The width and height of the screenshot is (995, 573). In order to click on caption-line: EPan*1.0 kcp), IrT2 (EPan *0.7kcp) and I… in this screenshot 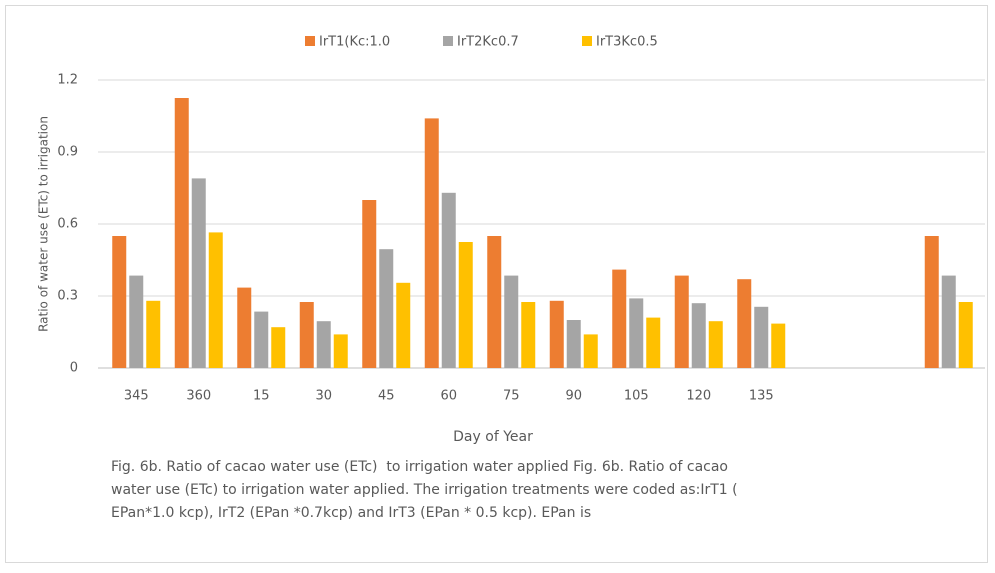, I will do `click(351, 513)`.